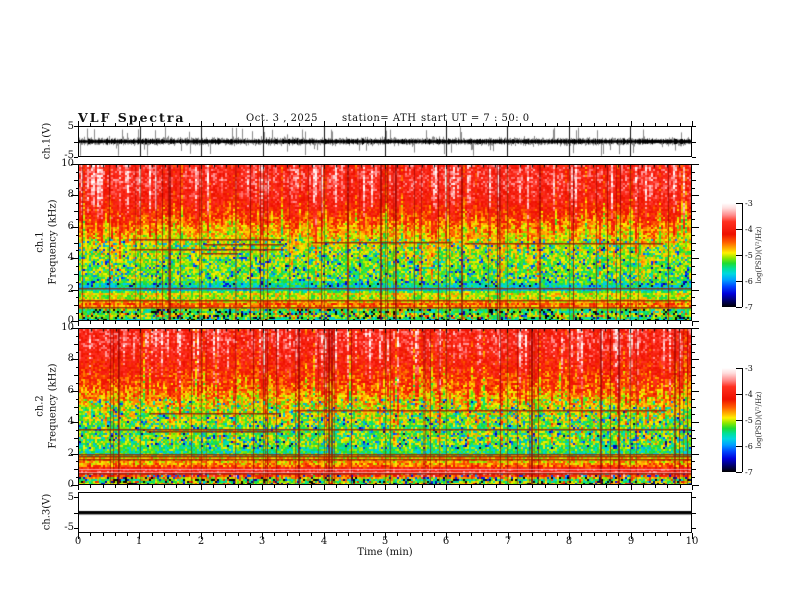 The height and width of the screenshot is (612, 792). Describe the element at coordinates (70, 126) in the screenshot. I see `ch1-ytick-5: 5` at that location.